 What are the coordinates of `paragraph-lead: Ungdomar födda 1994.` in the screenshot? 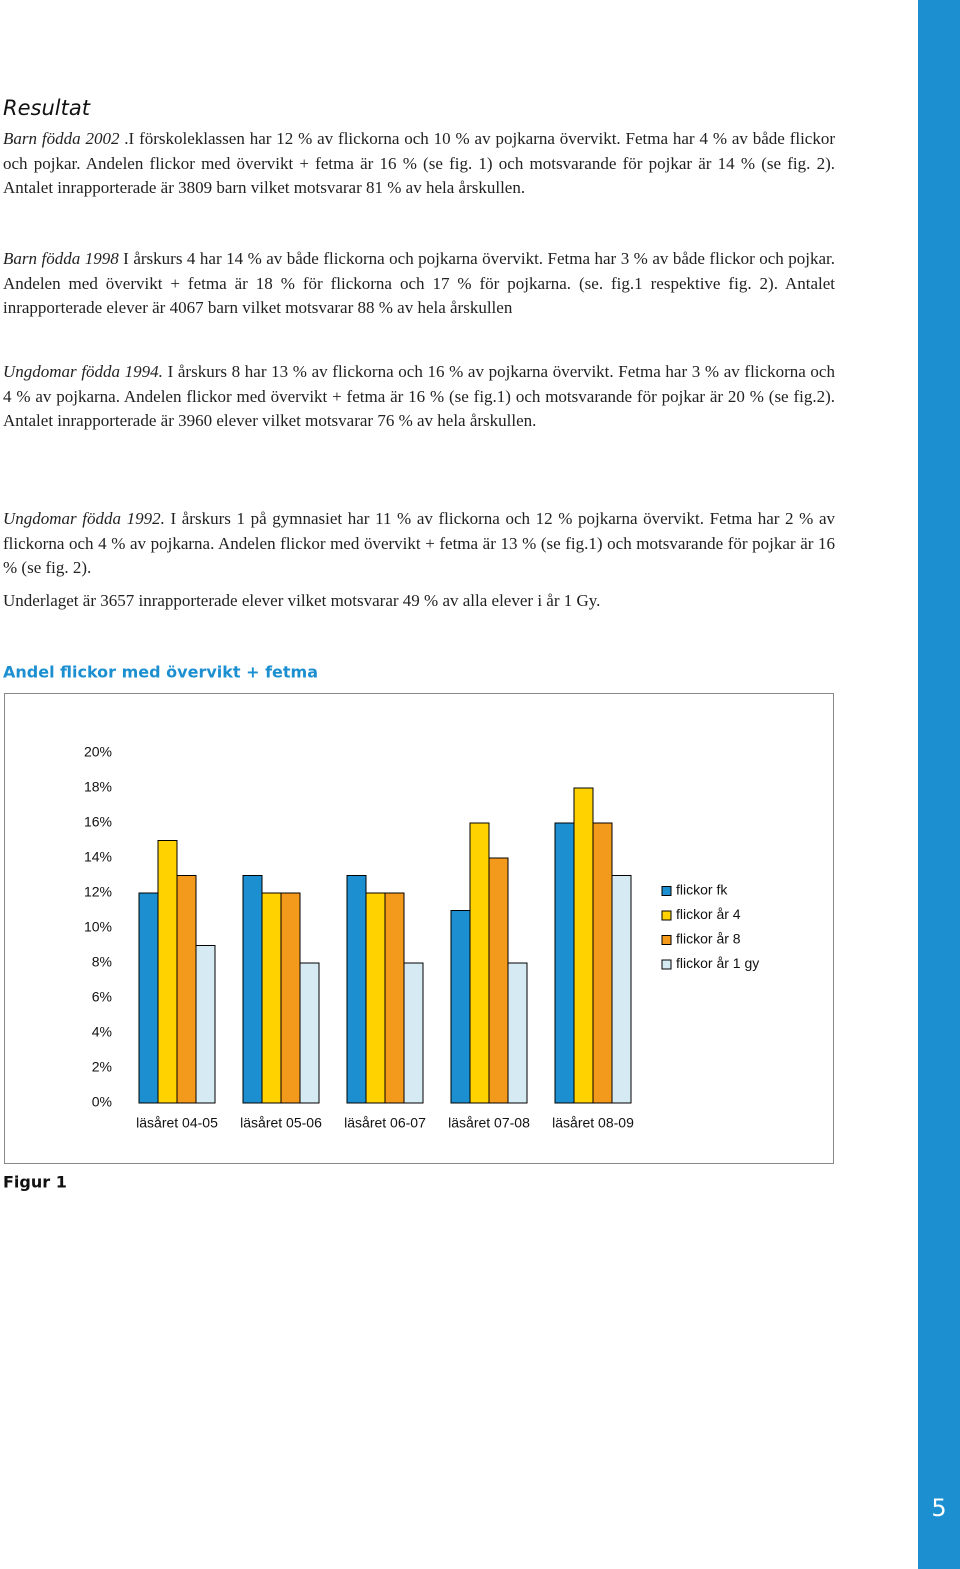 It's located at (83, 371).